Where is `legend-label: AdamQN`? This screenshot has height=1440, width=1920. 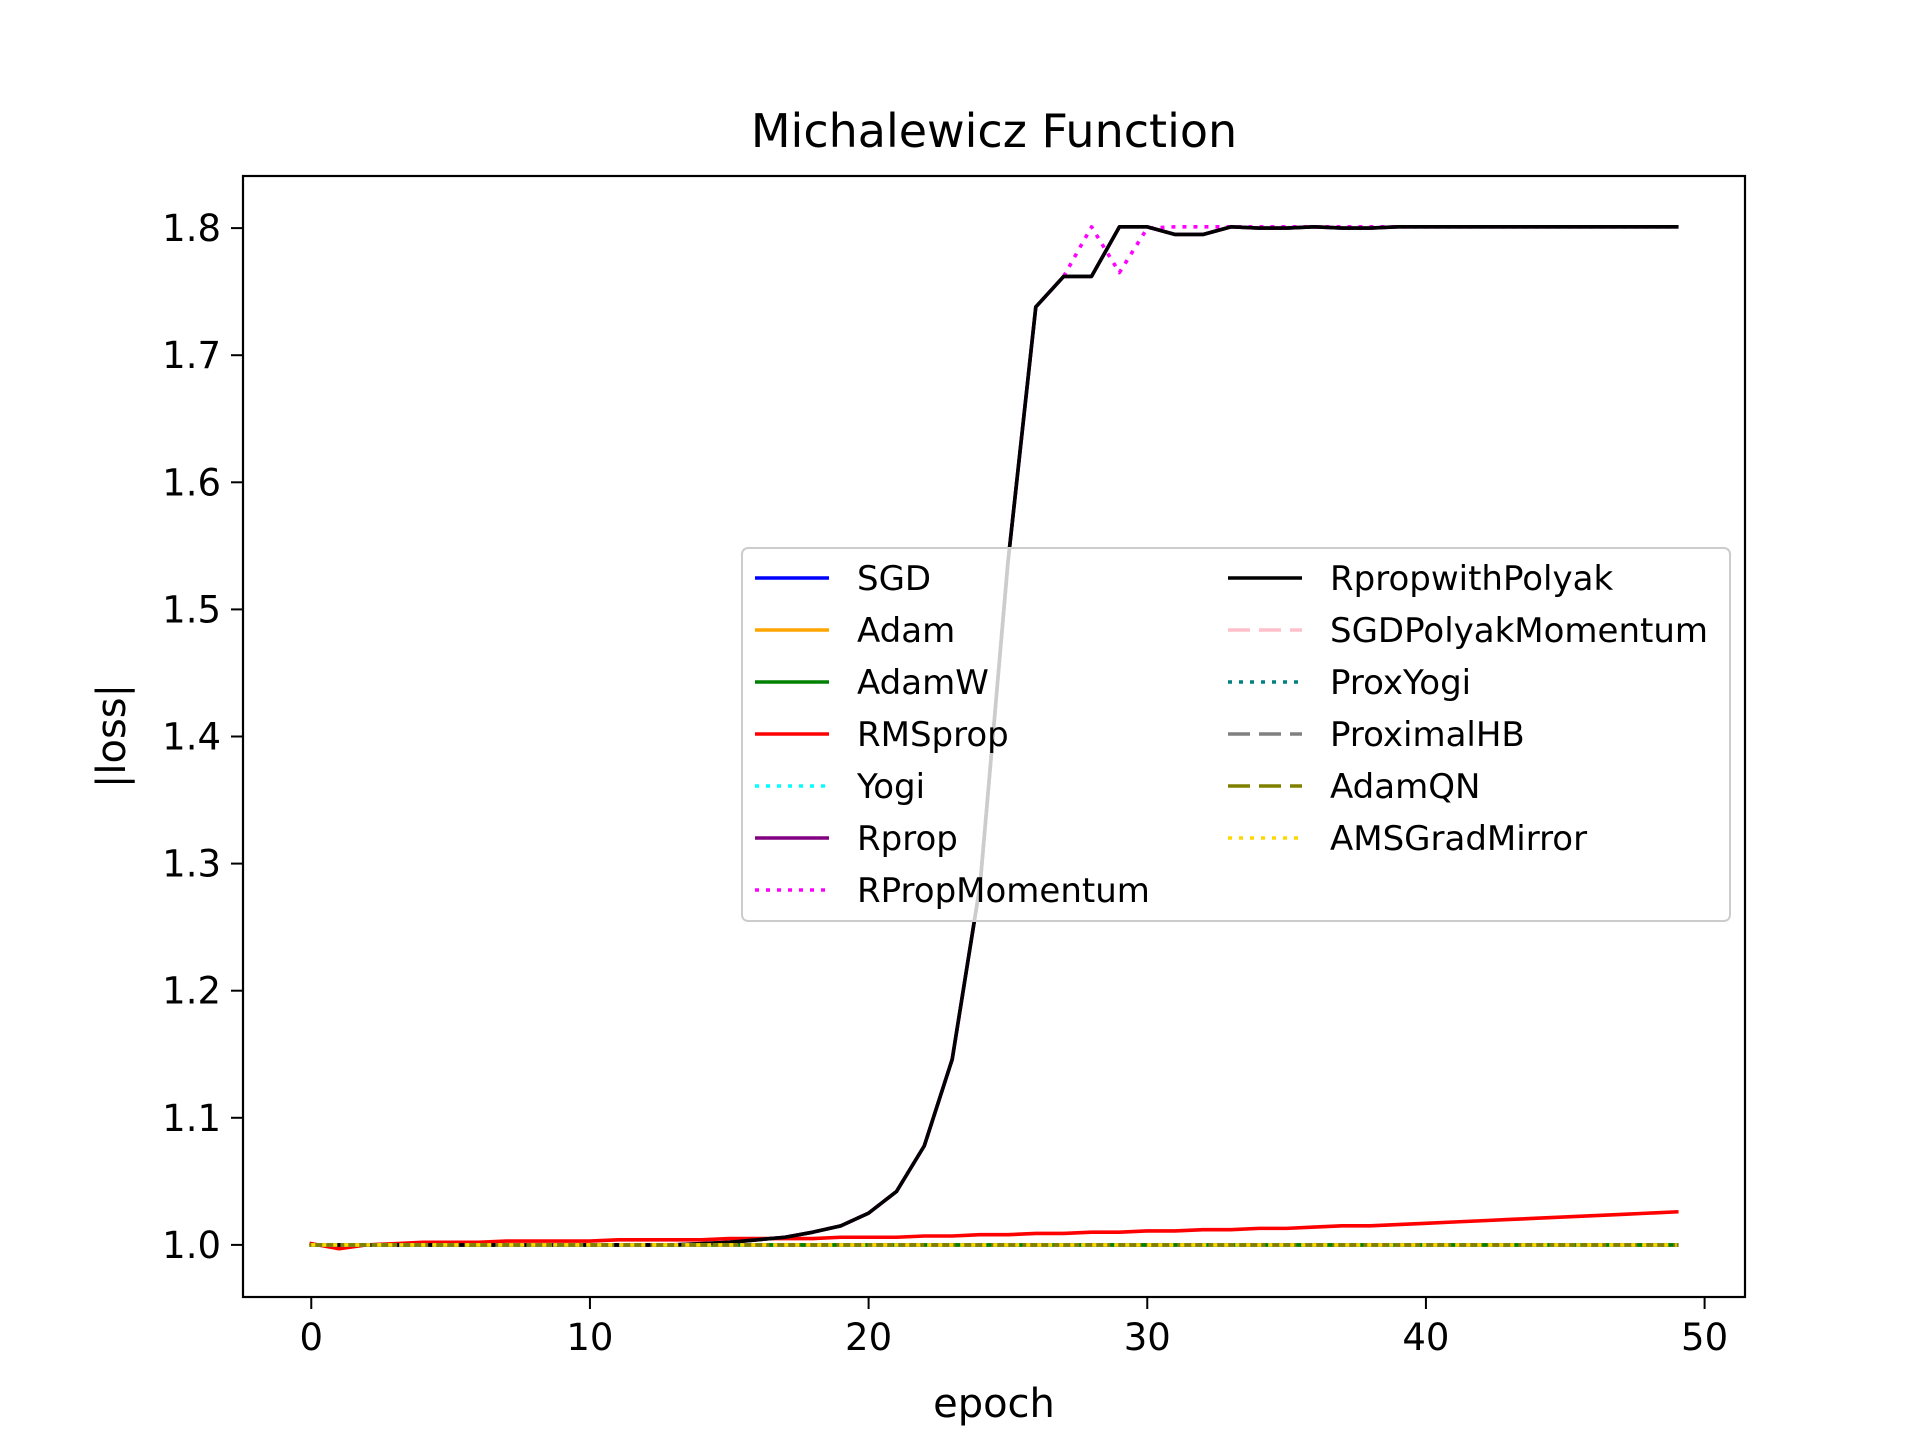 legend-label: AdamQN is located at coordinates (1405, 787).